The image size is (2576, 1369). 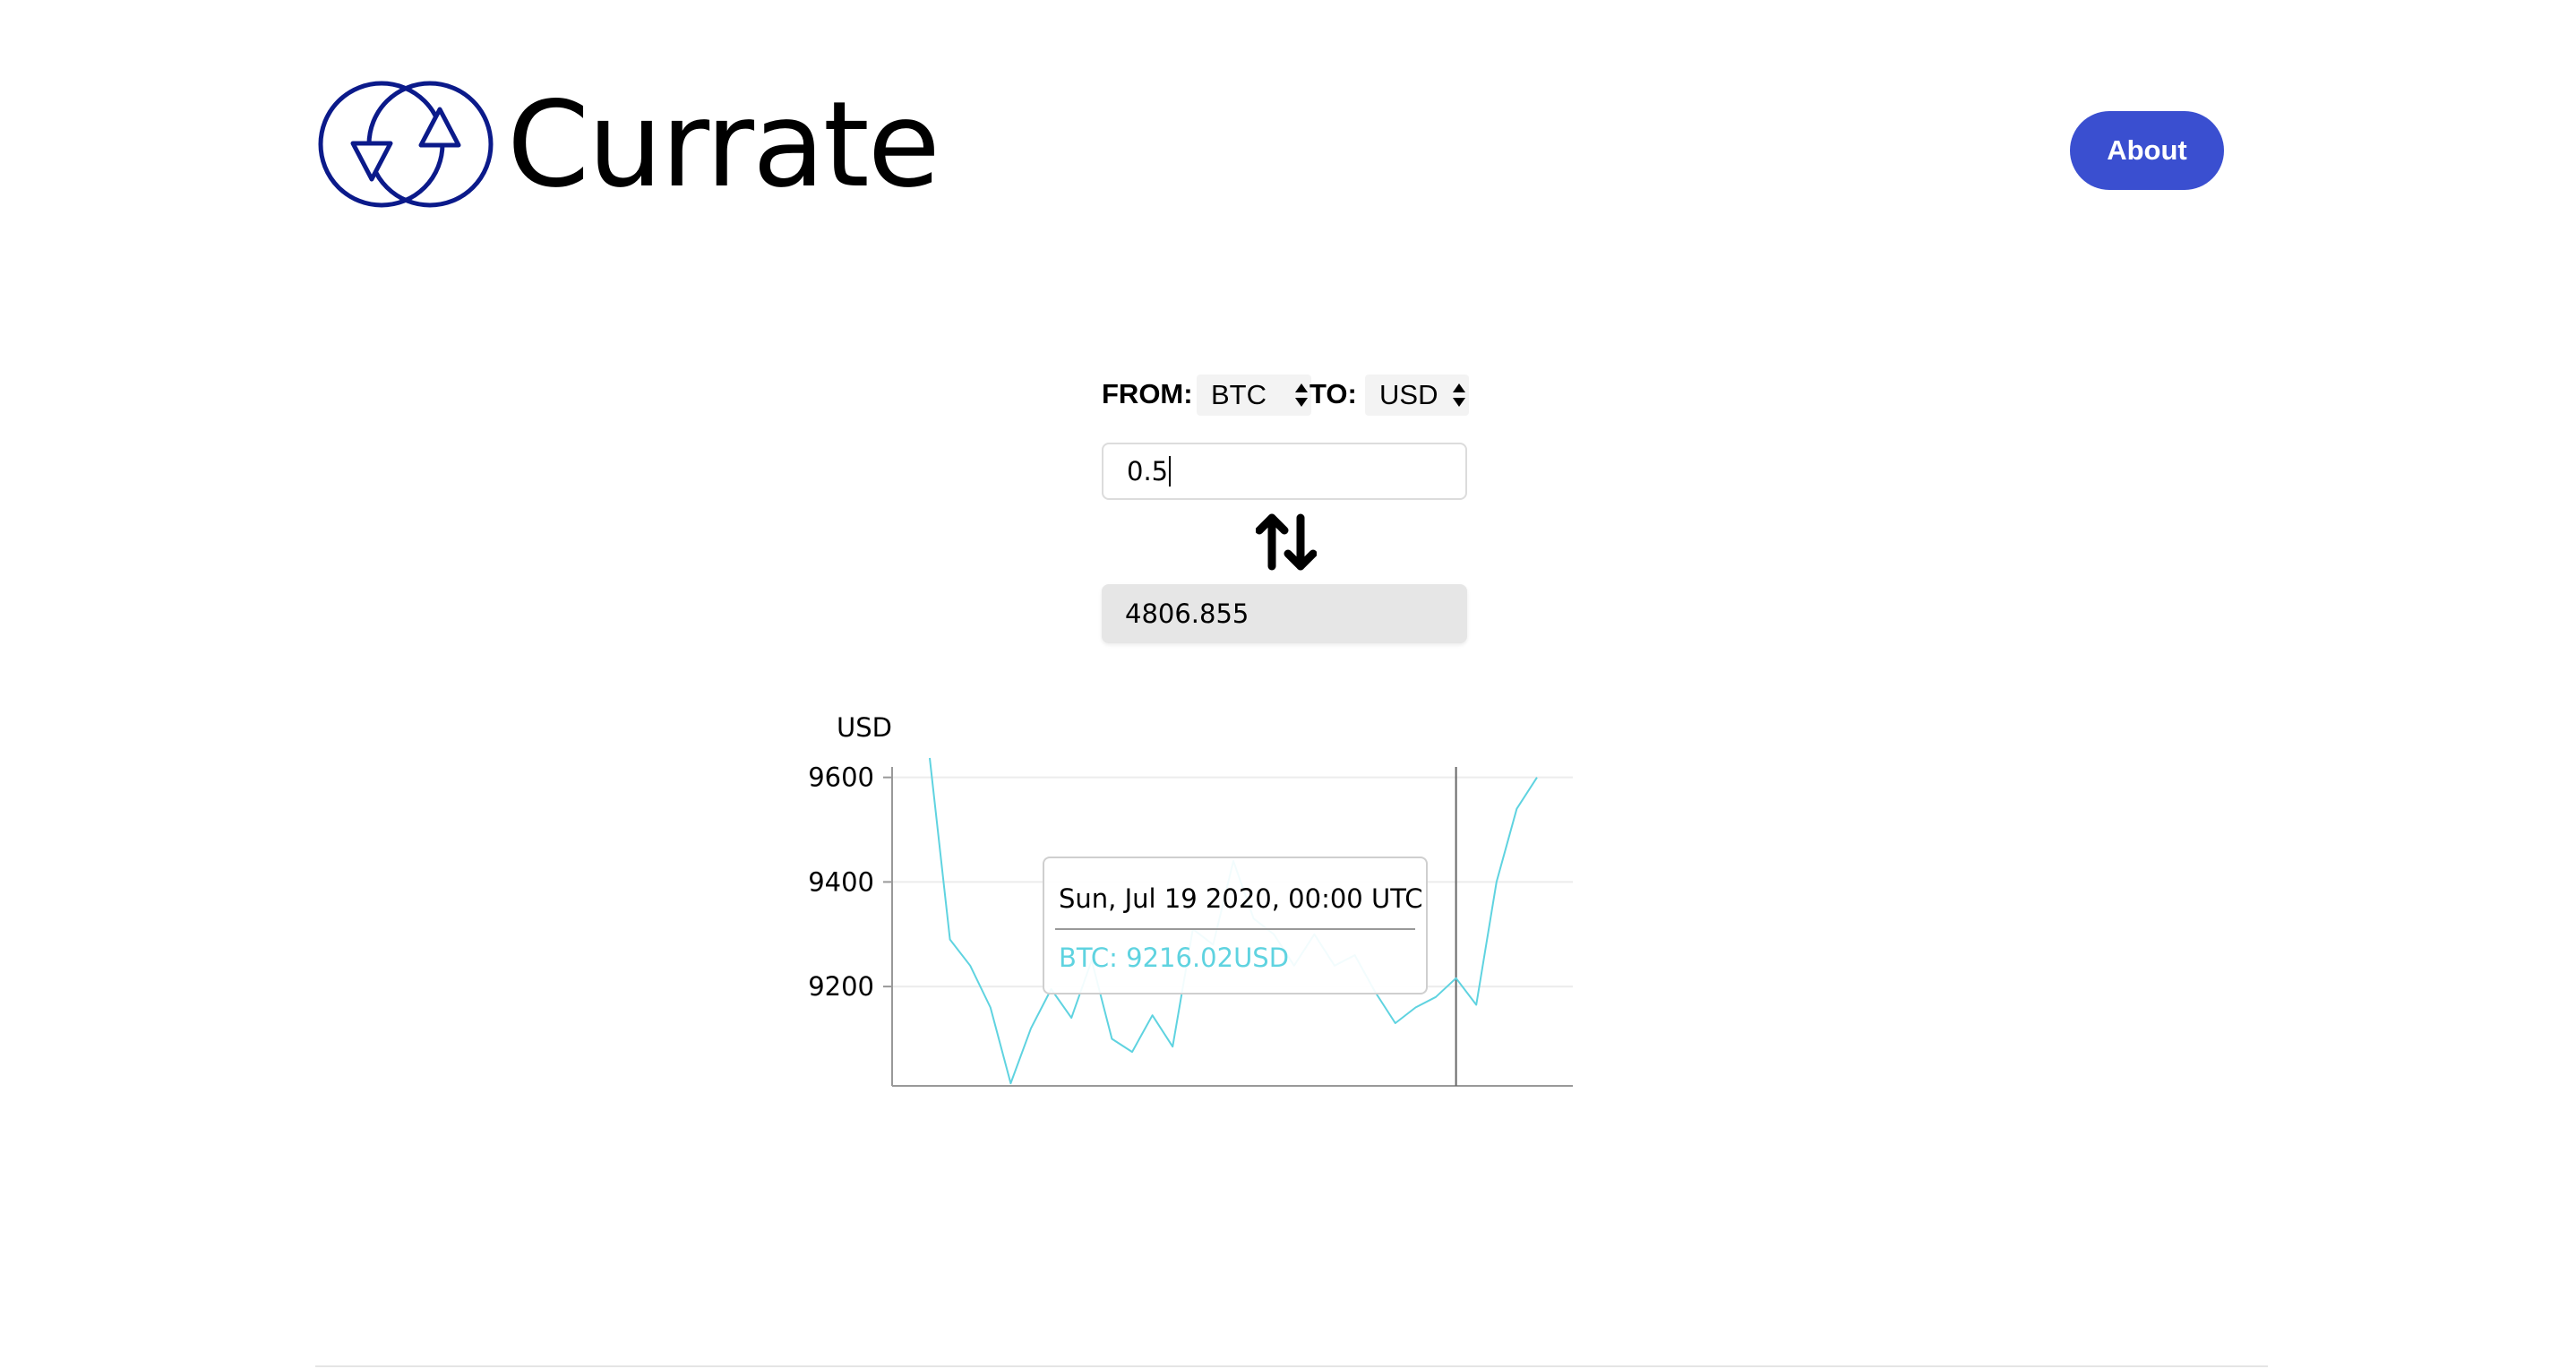 I want to click on text-caret, so click(x=1170, y=471).